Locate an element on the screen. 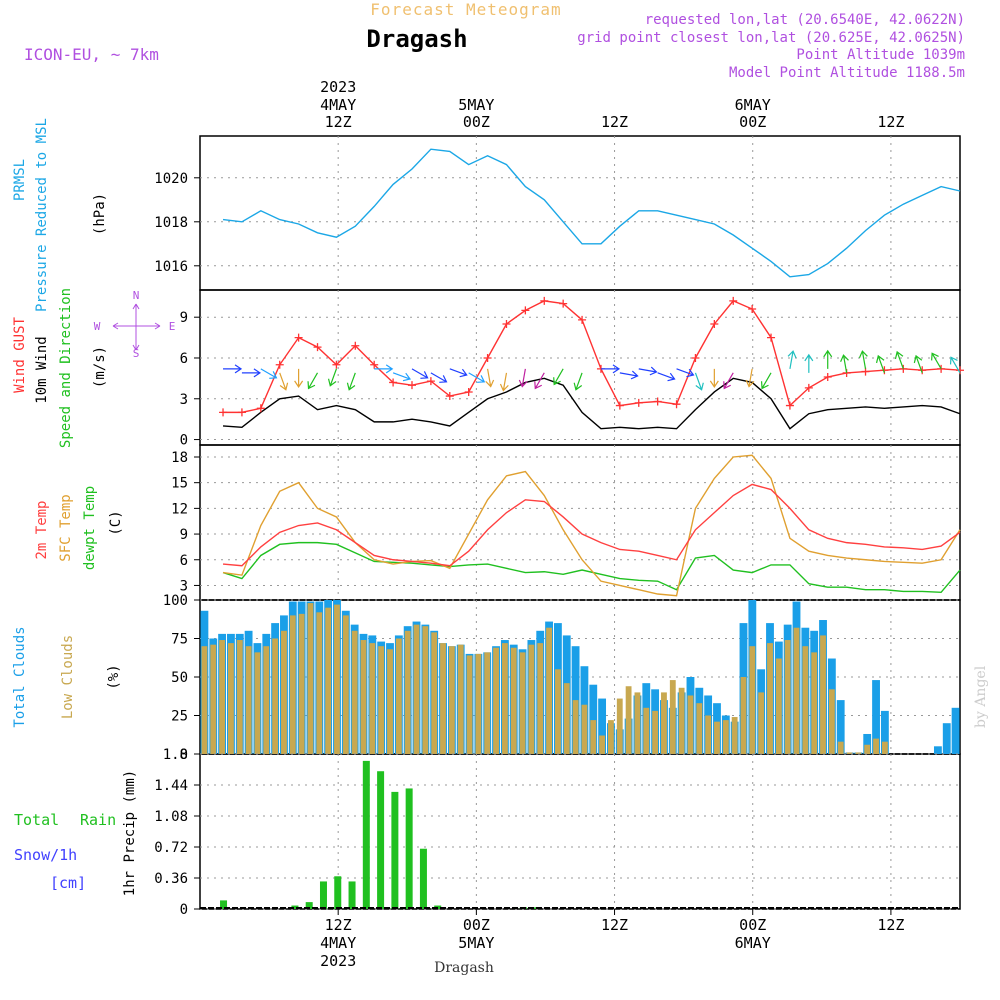 Image resolution: width=1000 pixels, height=1000 pixels. top-time-day: 6MAY is located at coordinates (753, 105).